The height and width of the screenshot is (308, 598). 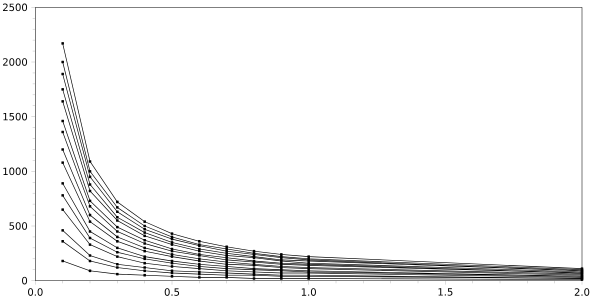 What do you see at coordinates (309, 292) in the screenshot?
I see `x-tick-label: 1.0` at bounding box center [309, 292].